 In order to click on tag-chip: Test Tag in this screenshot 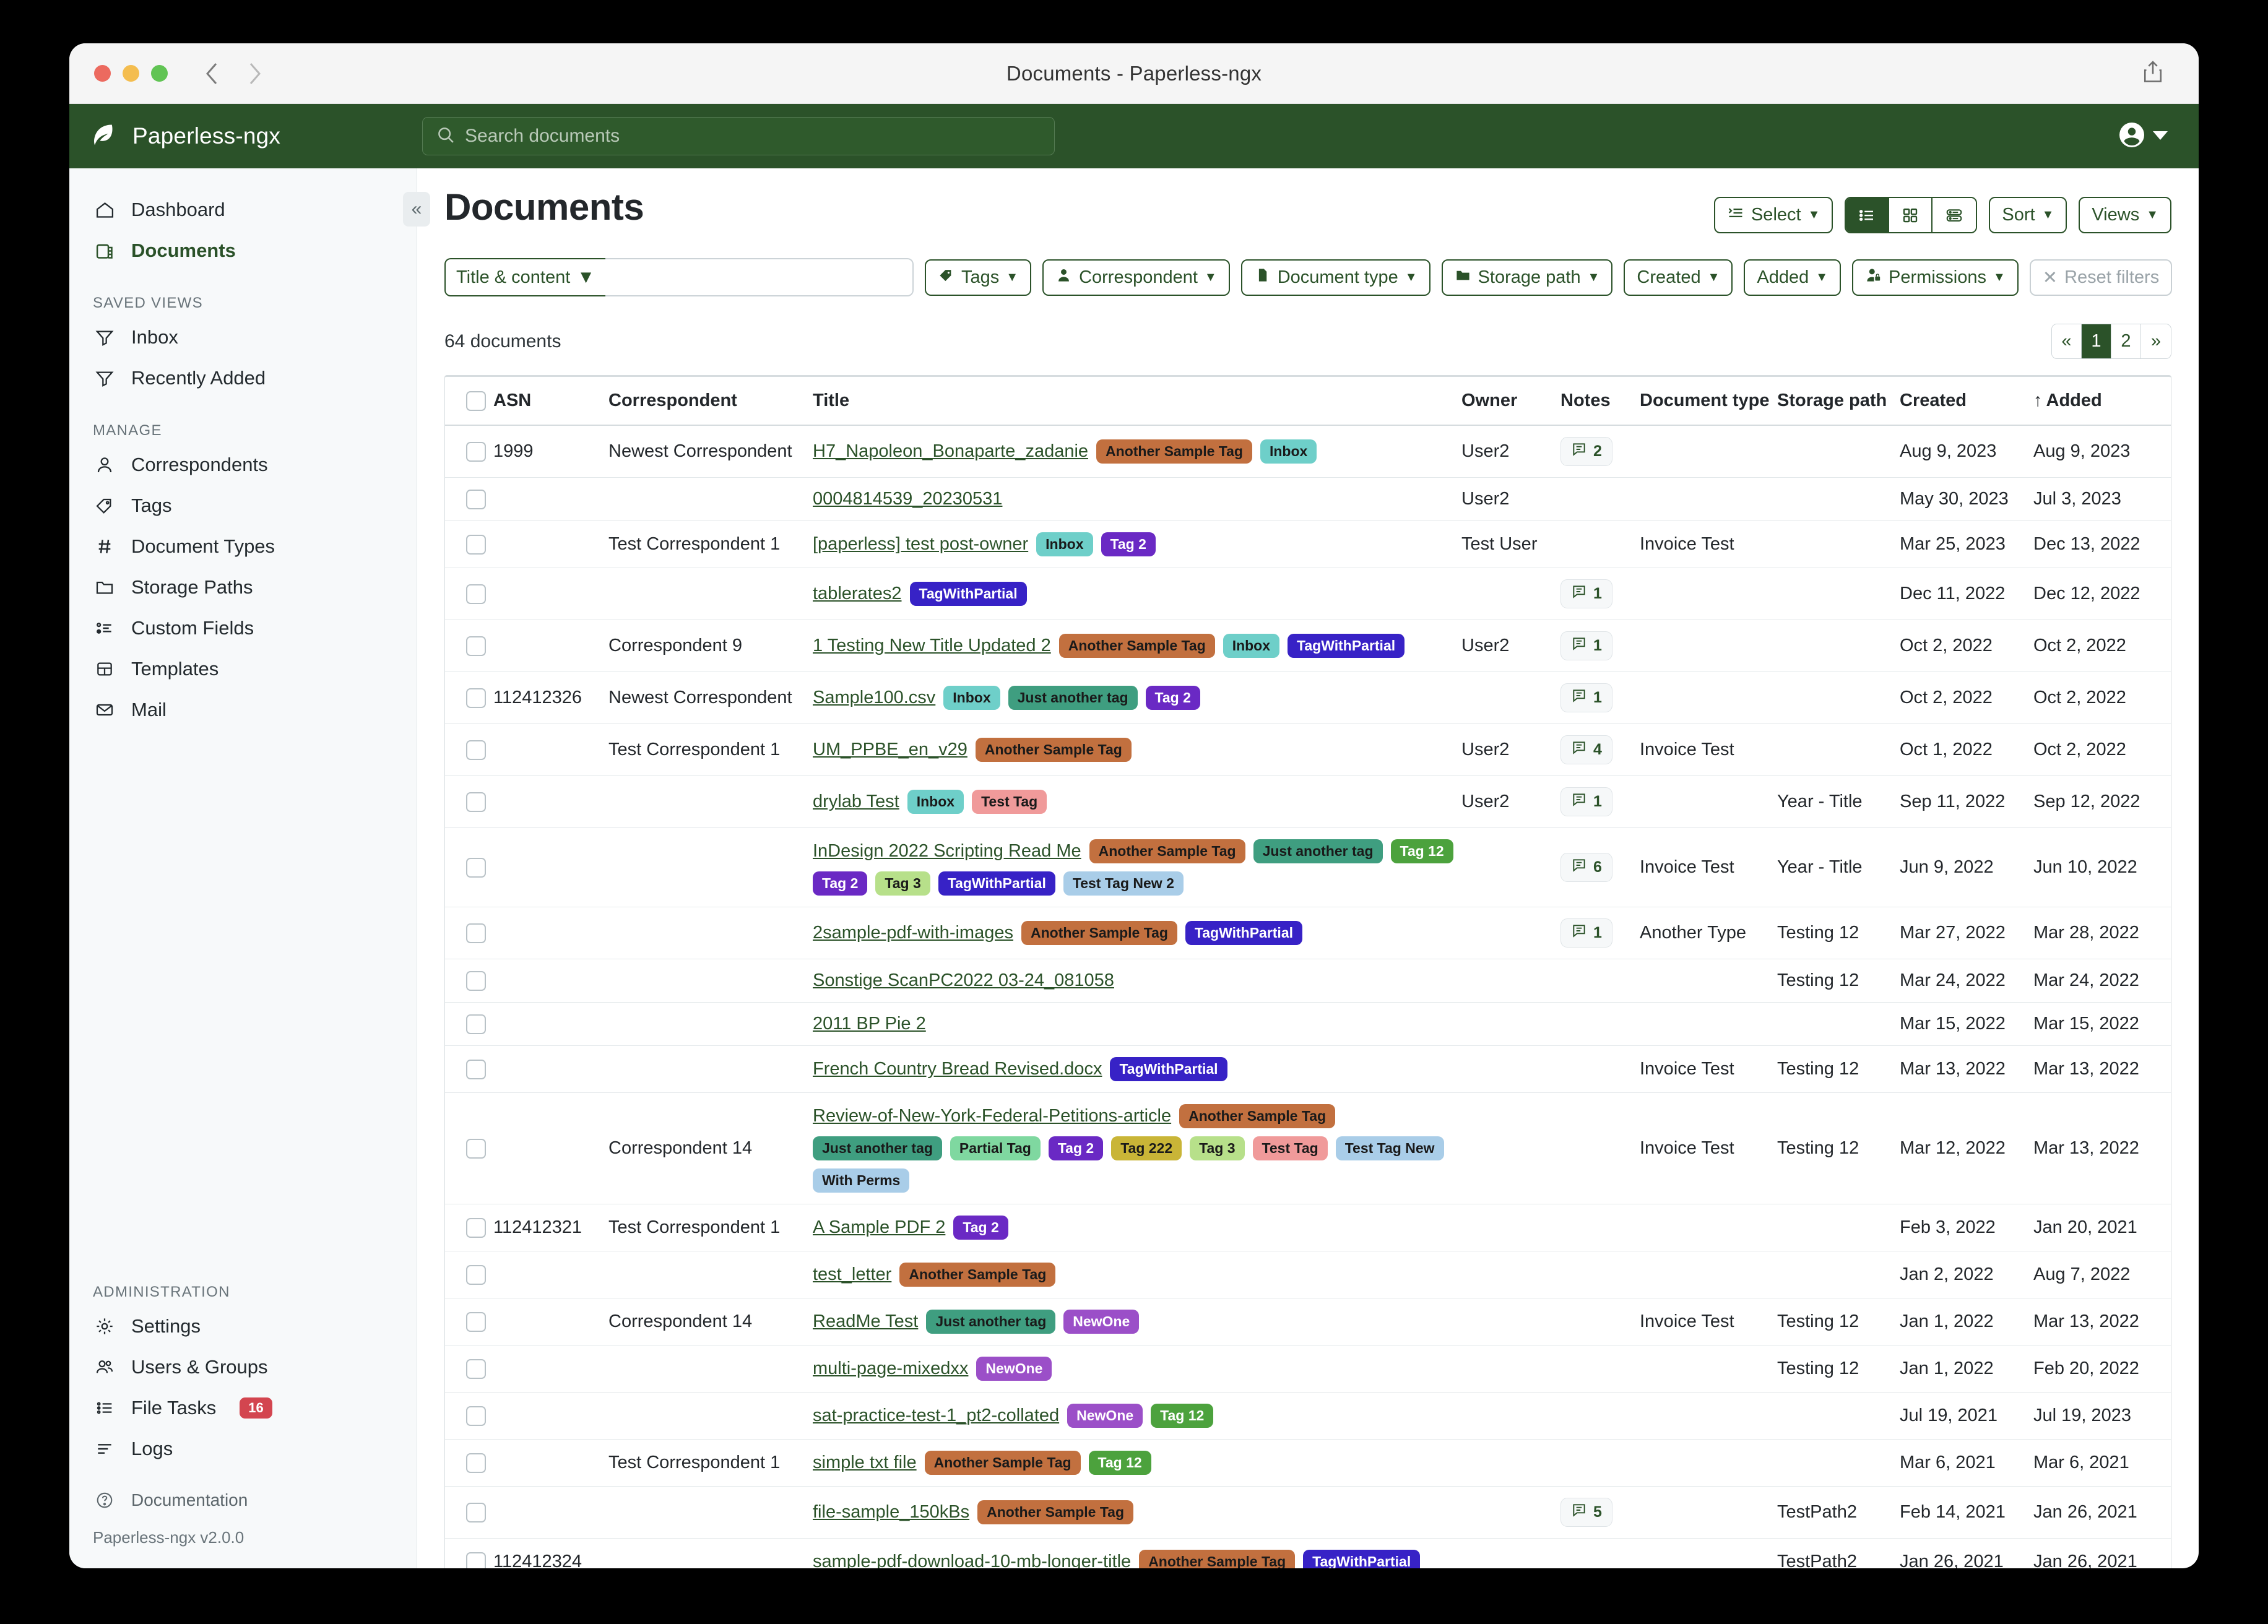, I will do `click(1290, 1148)`.